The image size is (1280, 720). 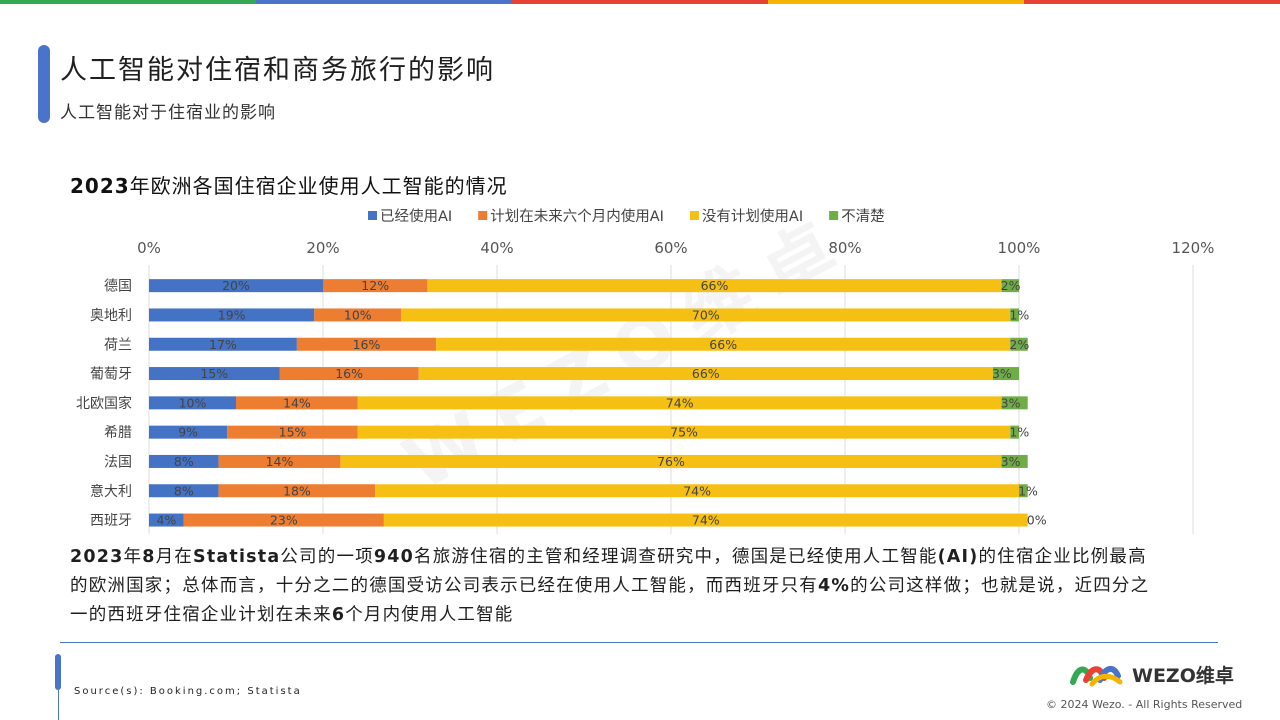 I want to click on top-color-bar, so click(x=640, y=2).